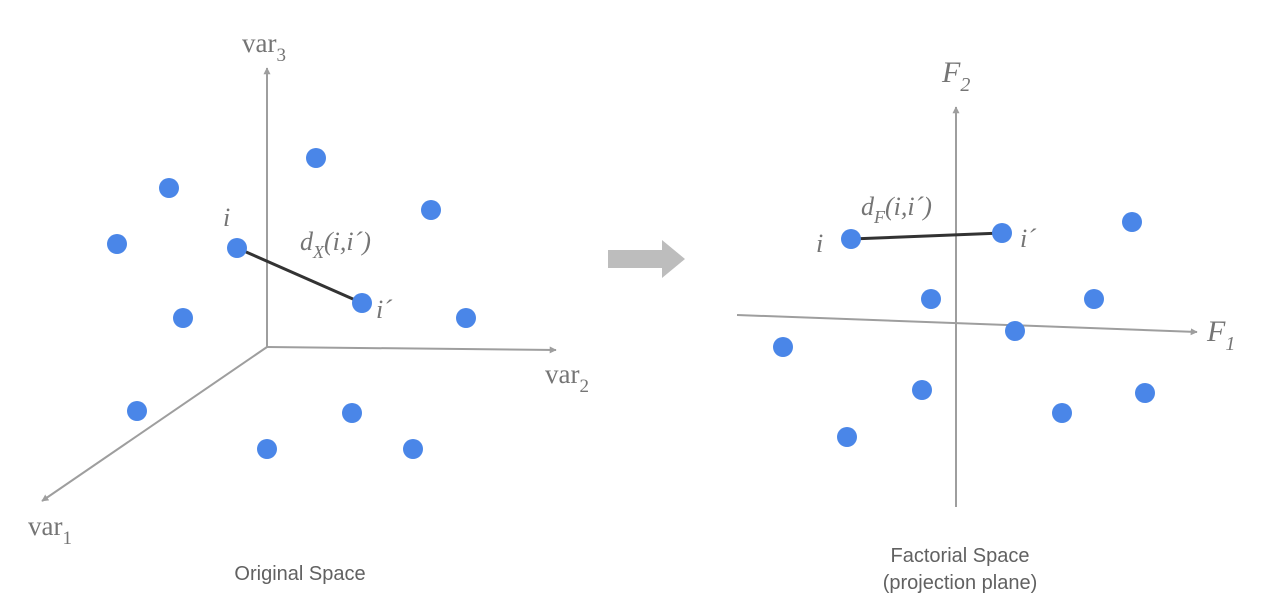  What do you see at coordinates (960, 583) in the screenshot?
I see `factorial-space-subcaption: (projection plane)` at bounding box center [960, 583].